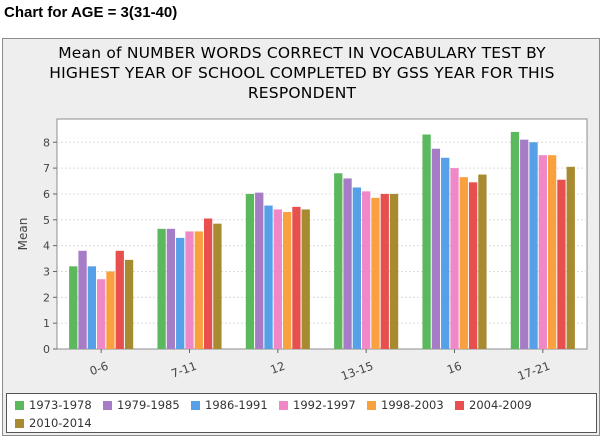 This screenshot has height=443, width=607. What do you see at coordinates (23, 234) in the screenshot?
I see `y-axis-label: Mean` at bounding box center [23, 234].